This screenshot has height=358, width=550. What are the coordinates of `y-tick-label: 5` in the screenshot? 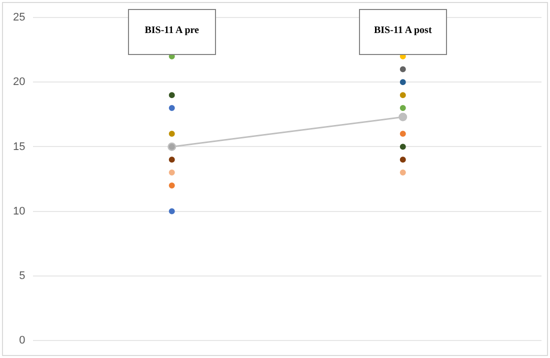 It's located at (22, 276).